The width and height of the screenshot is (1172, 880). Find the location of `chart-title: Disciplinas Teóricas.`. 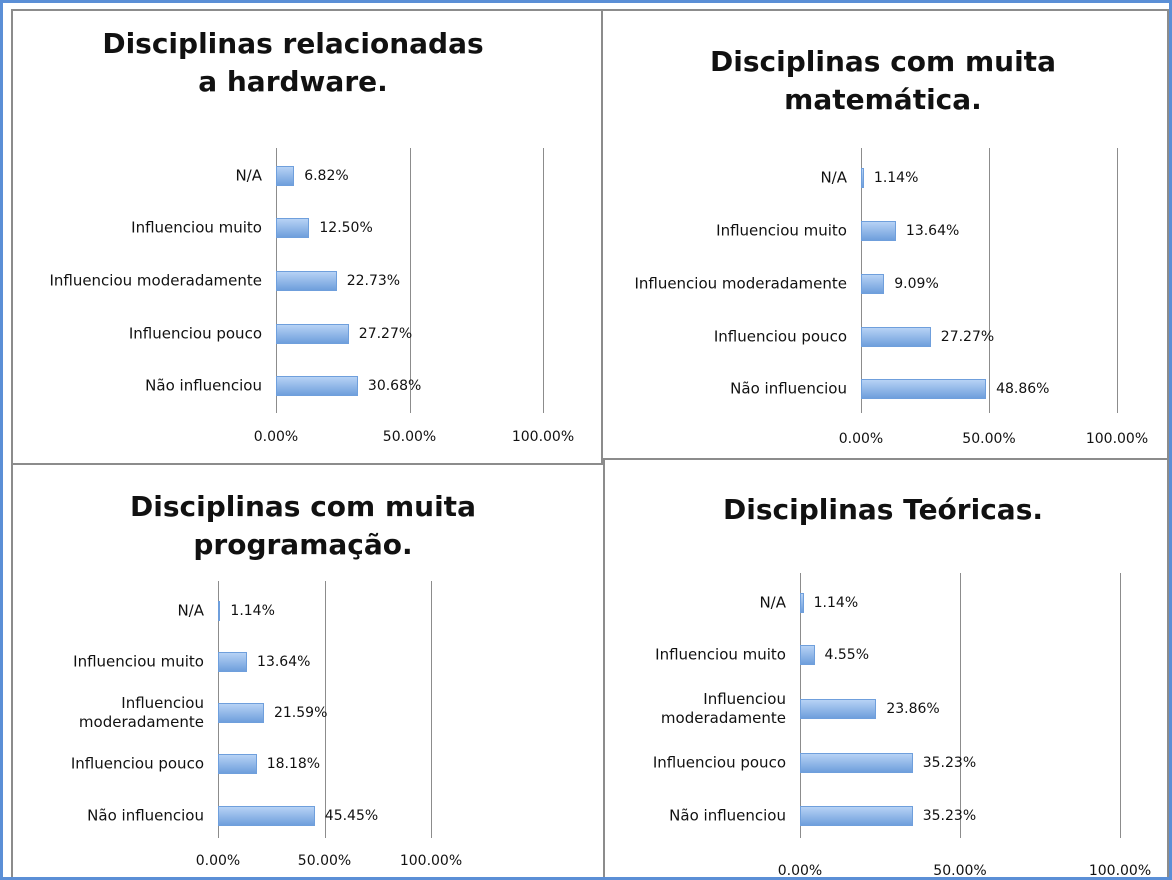

chart-title: Disciplinas Teóricas. is located at coordinates (883, 509).